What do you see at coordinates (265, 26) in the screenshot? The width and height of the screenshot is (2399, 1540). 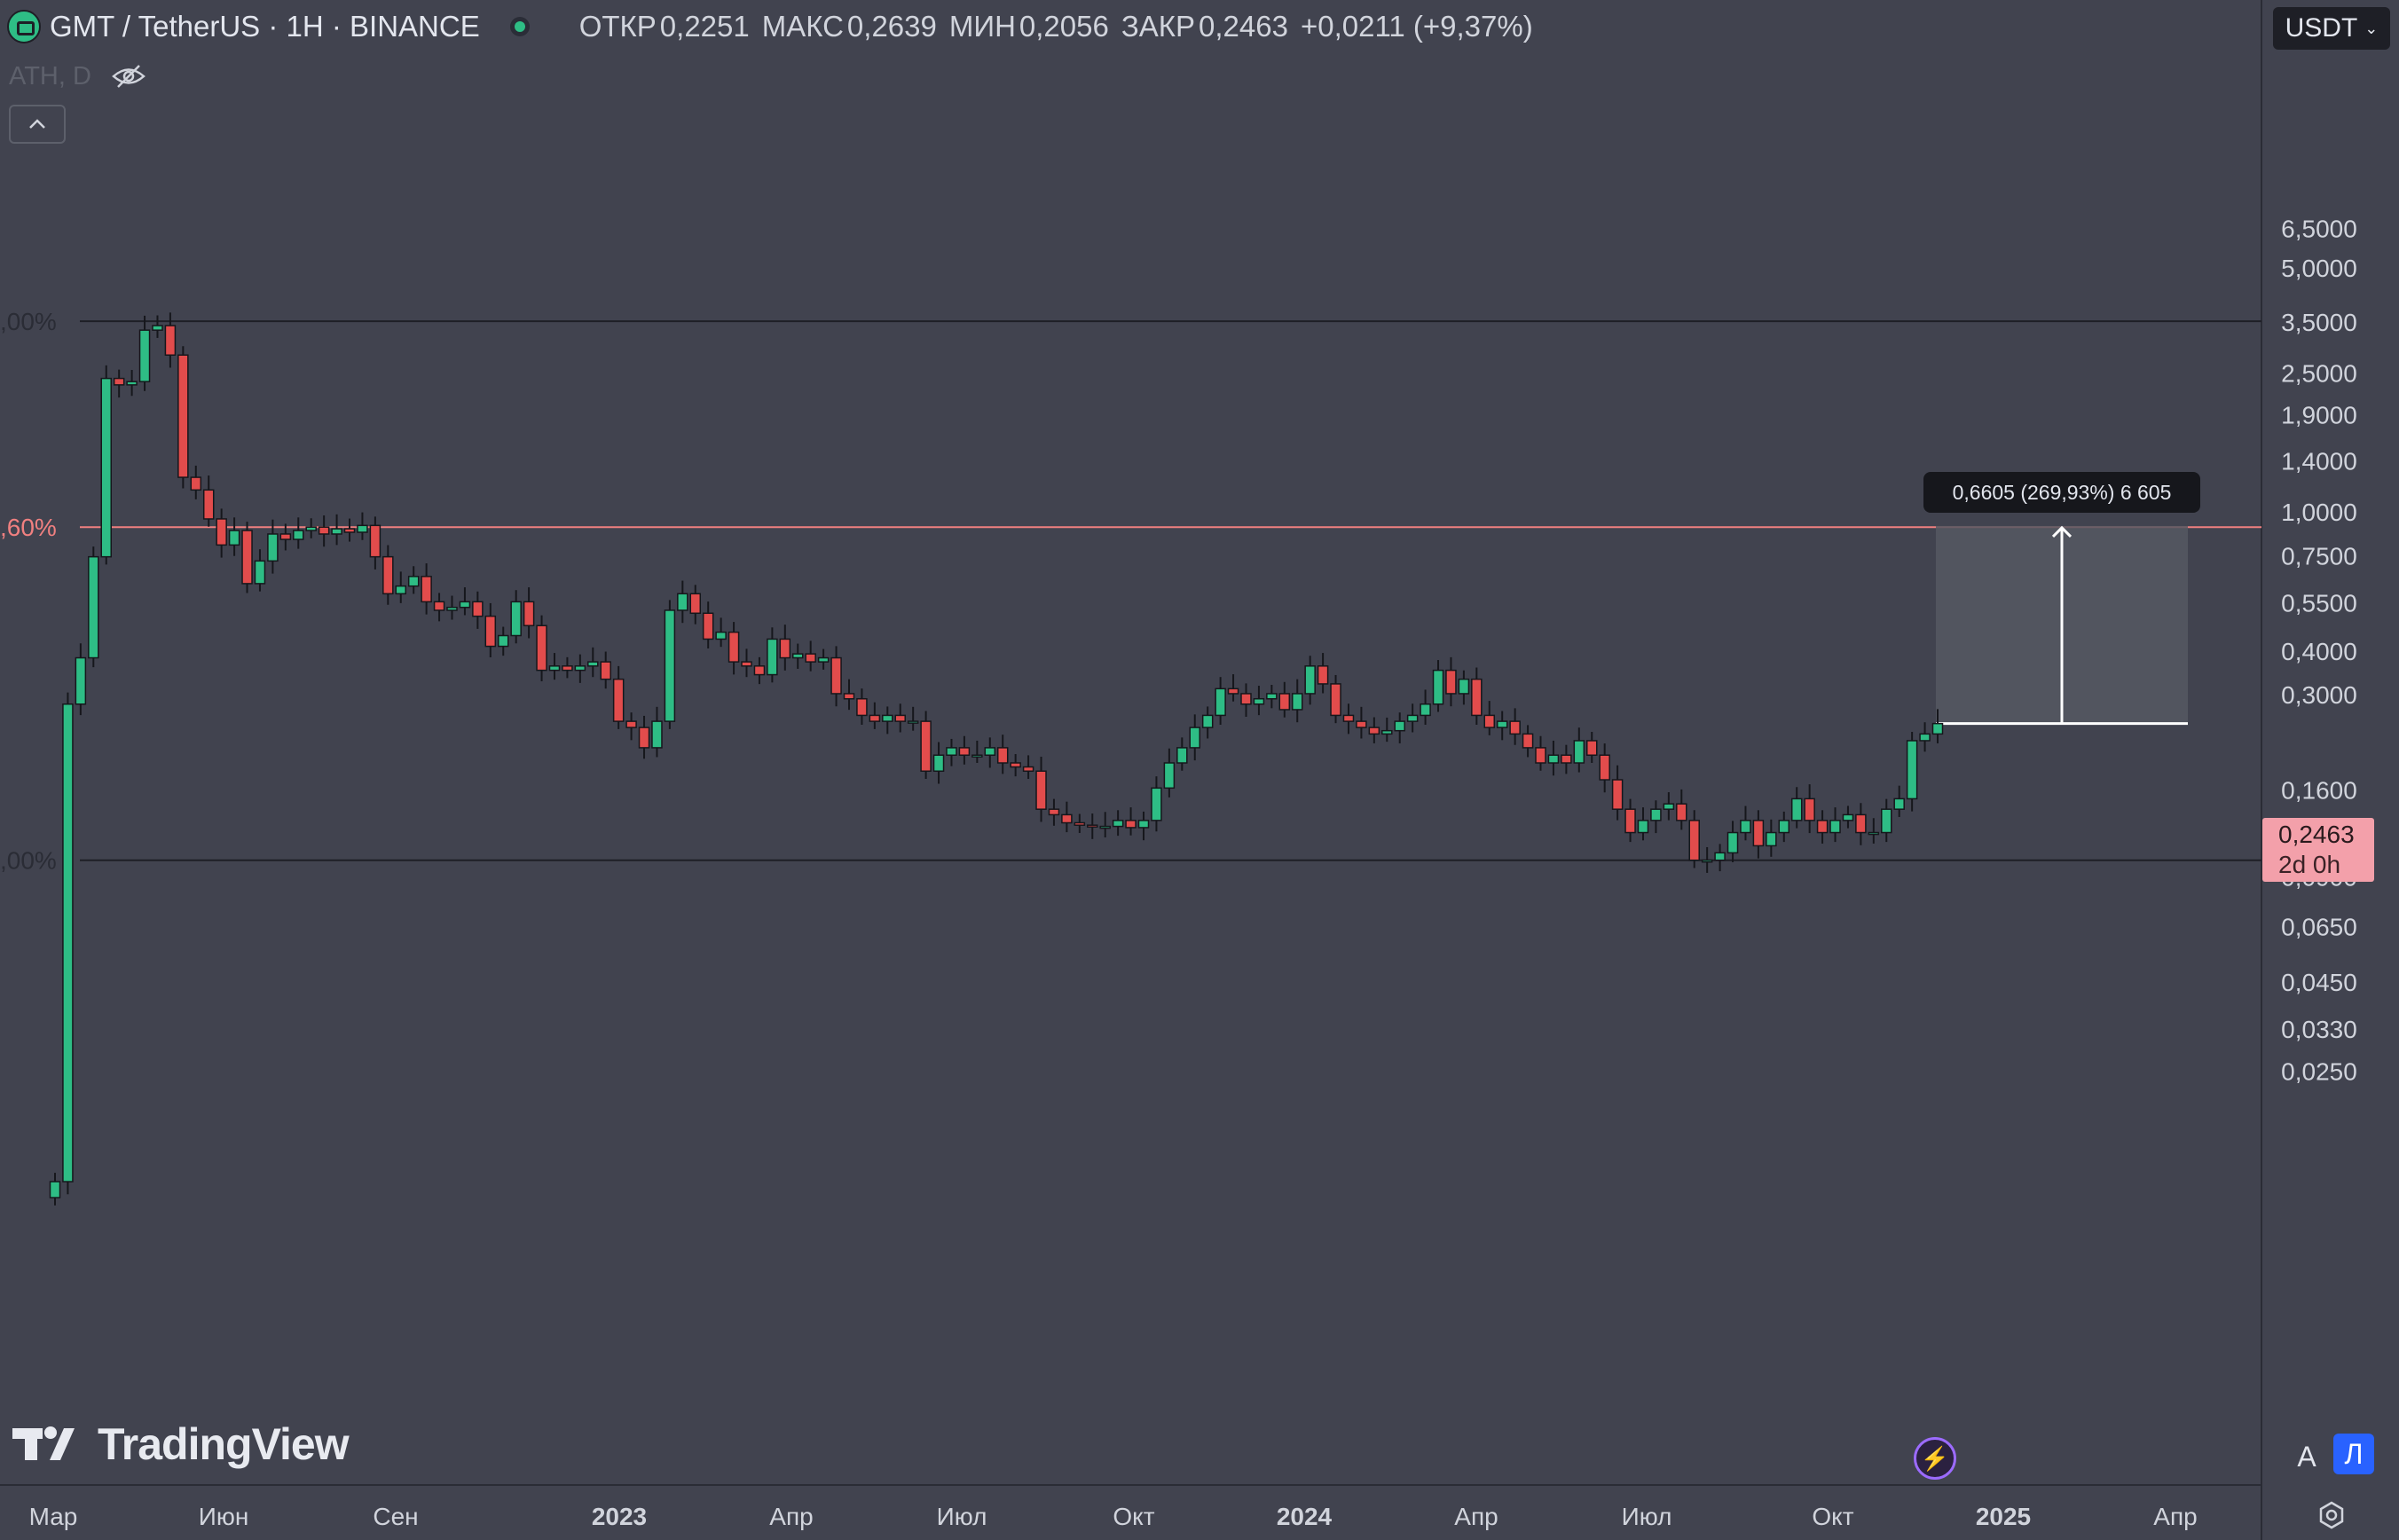 I see `symbol-title: GMT / TetherUS · 1H · BINANCE` at bounding box center [265, 26].